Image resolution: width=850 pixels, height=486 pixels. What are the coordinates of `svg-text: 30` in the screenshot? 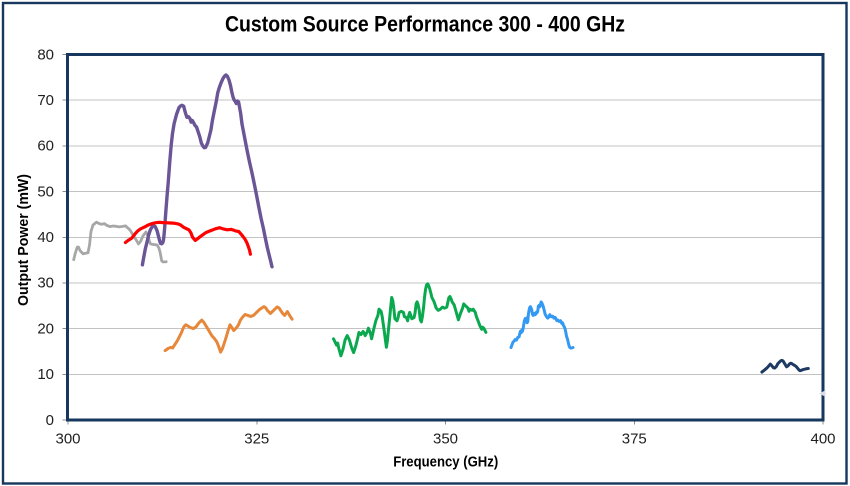 It's located at (45, 283).